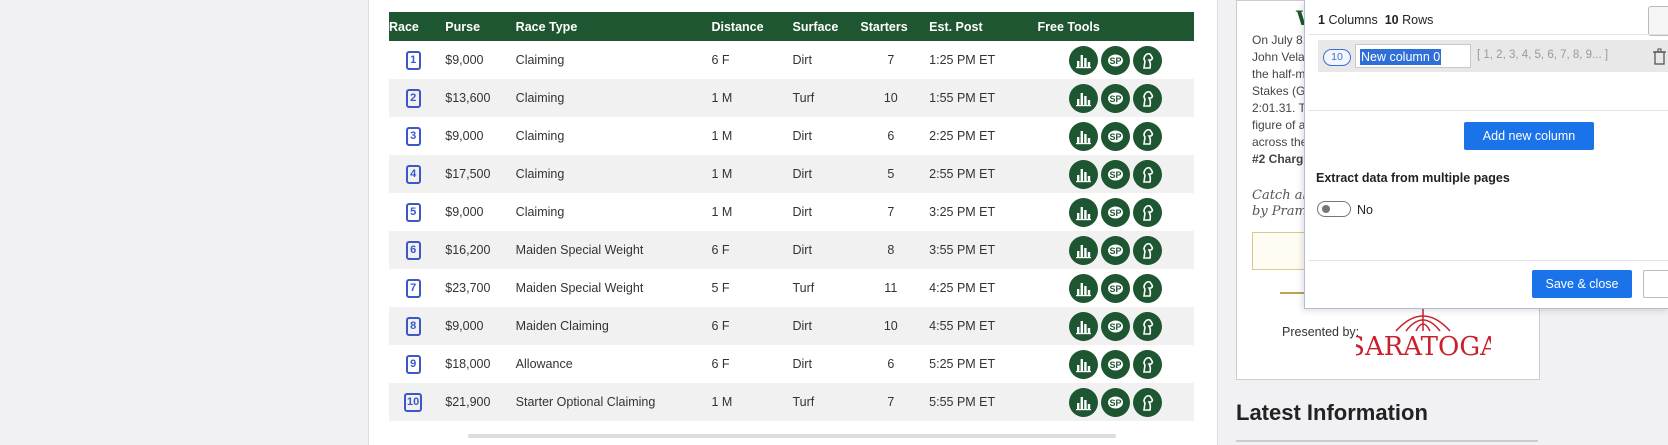 The image size is (1668, 445). I want to click on race-number-link: 9, so click(413, 364).